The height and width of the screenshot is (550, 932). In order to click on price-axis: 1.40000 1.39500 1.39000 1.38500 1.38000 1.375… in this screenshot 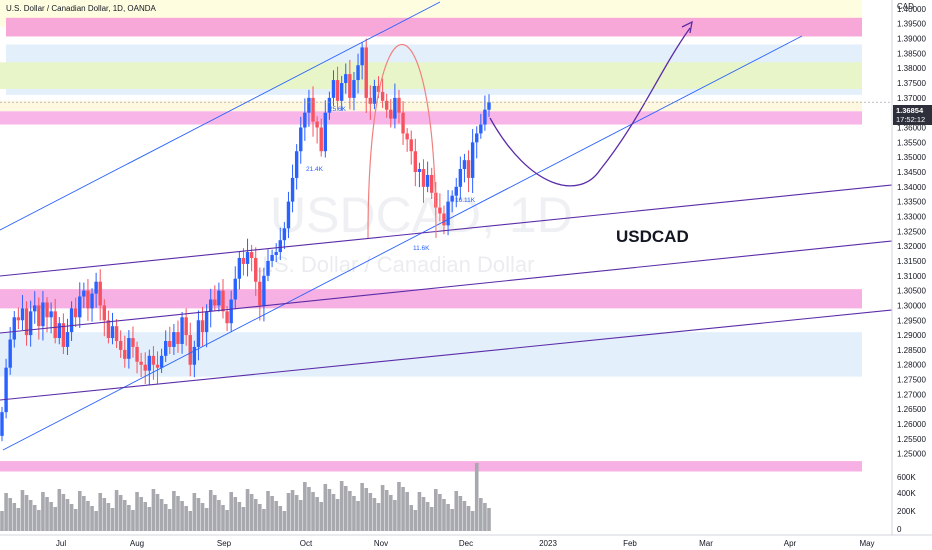, I will do `click(911, 232)`.